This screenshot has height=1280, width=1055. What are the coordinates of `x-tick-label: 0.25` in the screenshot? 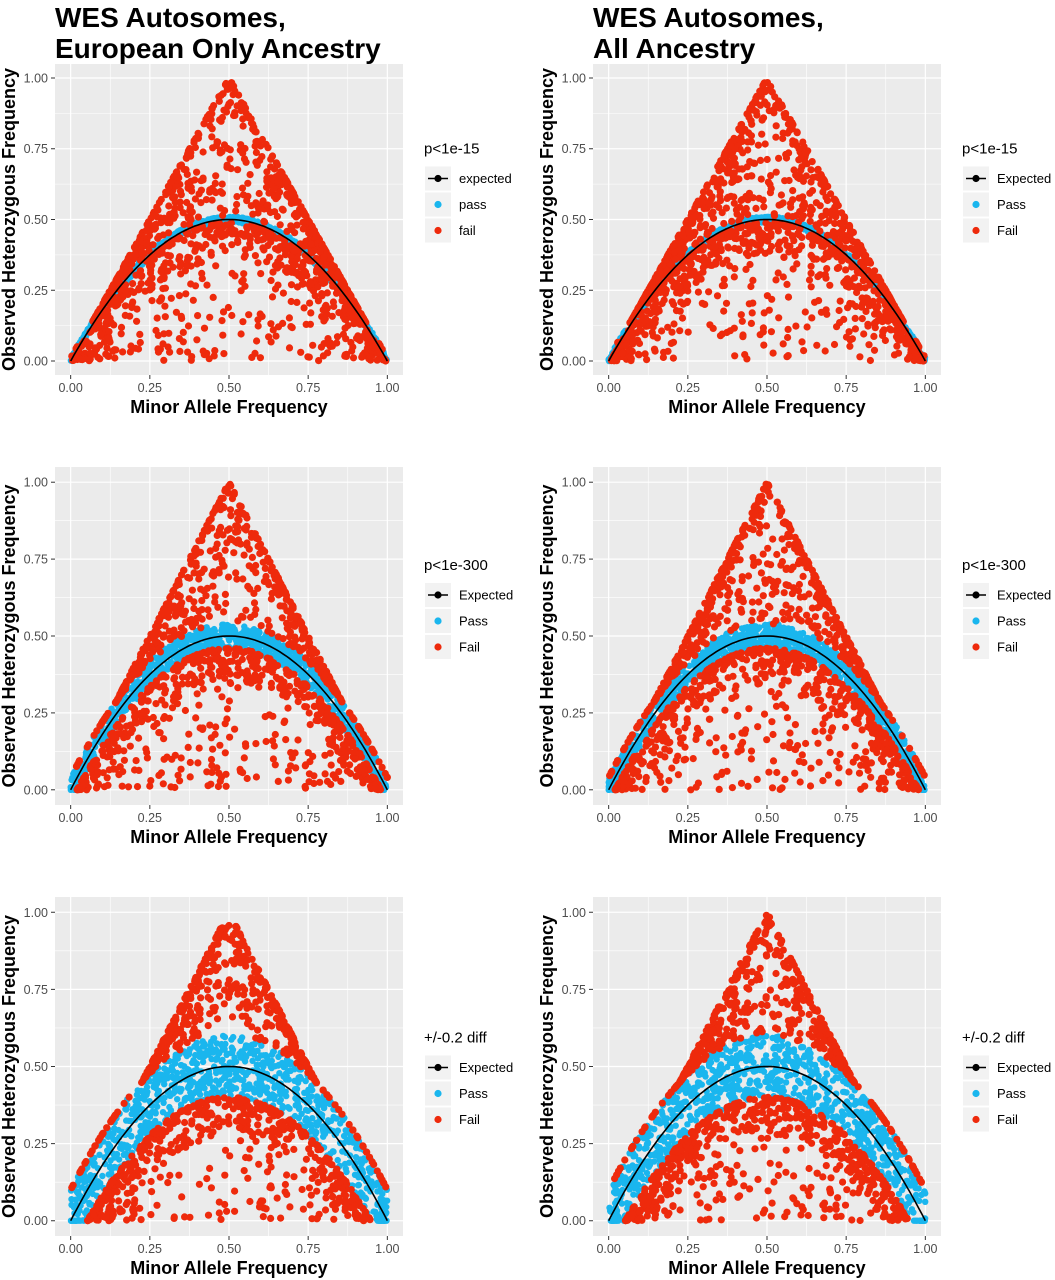 It's located at (688, 388).